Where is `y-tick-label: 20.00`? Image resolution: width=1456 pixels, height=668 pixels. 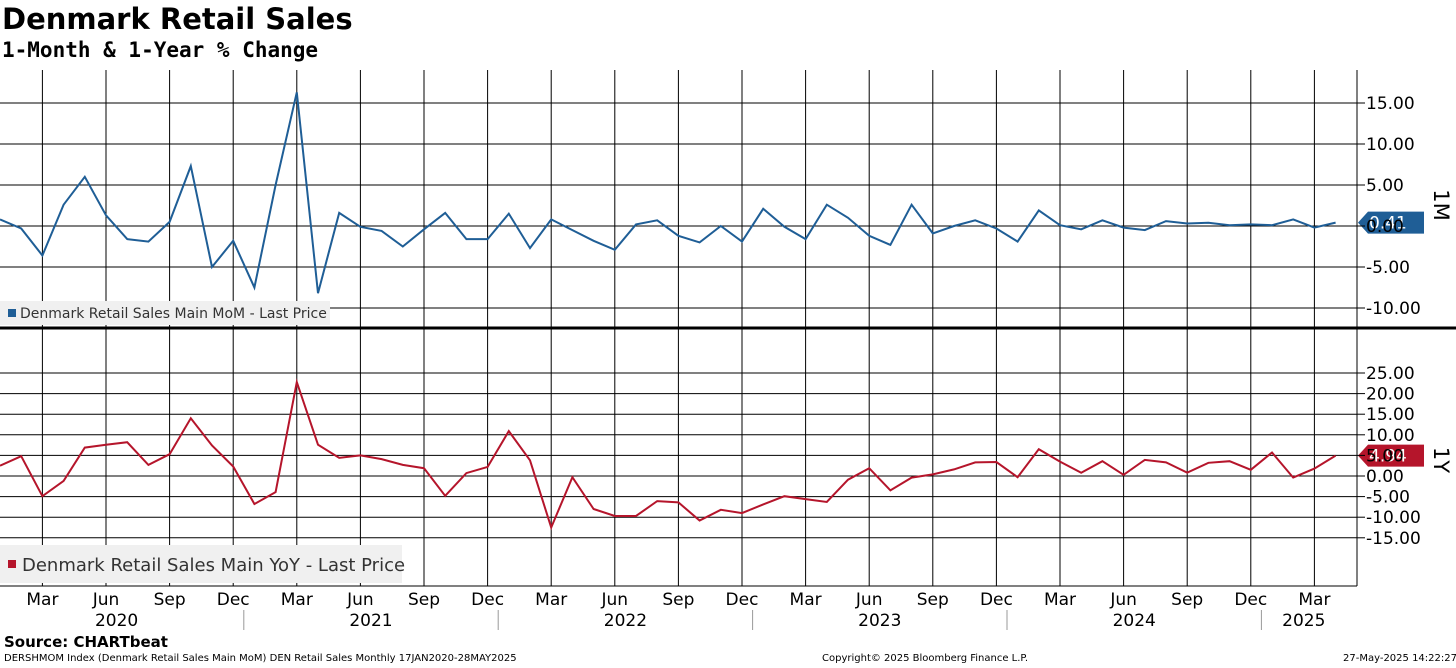
y-tick-label: 20.00 is located at coordinates (1390, 395).